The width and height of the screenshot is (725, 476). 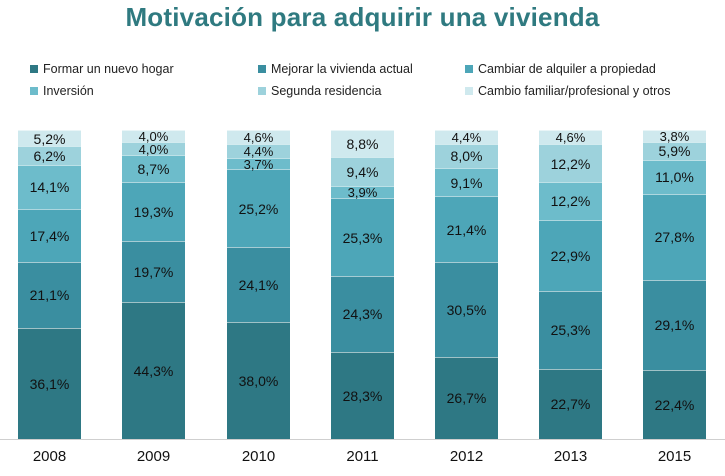 I want to click on bar-segment: 21,1%, so click(x=49, y=295).